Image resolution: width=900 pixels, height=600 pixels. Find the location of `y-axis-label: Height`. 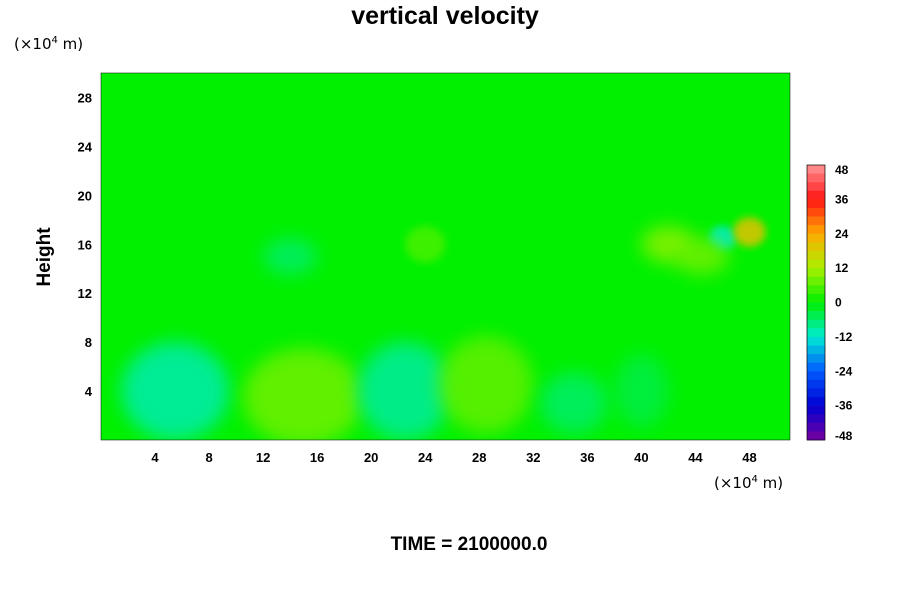

y-axis-label: Height is located at coordinates (44, 257).